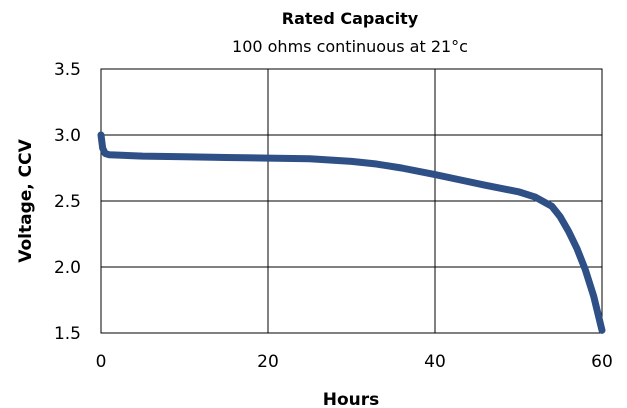 The width and height of the screenshot is (627, 408). What do you see at coordinates (101, 362) in the screenshot?
I see `x-tick-label: 0` at bounding box center [101, 362].